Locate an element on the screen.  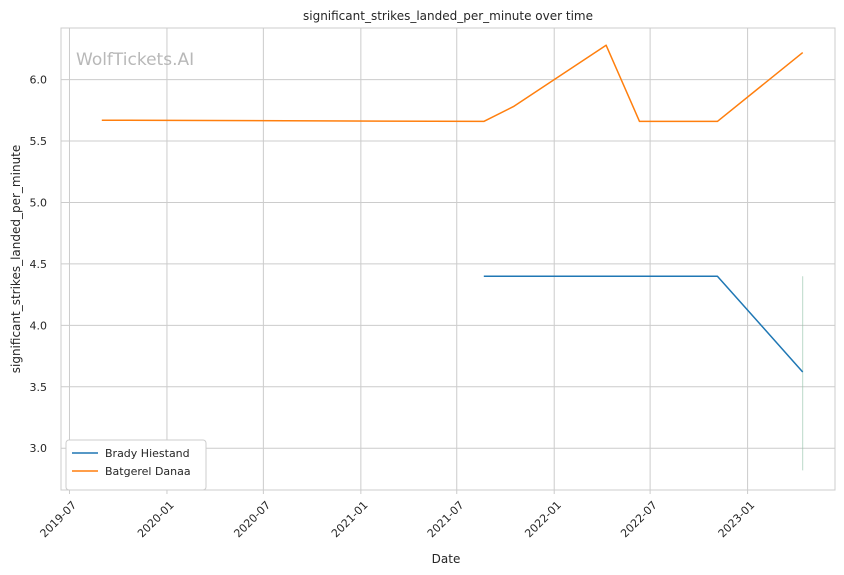
y-tick-label: 4.5 is located at coordinates (39, 264).